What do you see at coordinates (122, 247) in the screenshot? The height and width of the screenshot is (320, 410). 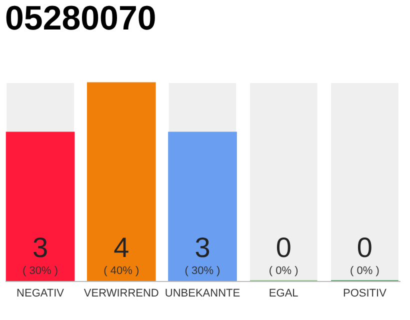 I see `data-label: 4` at bounding box center [122, 247].